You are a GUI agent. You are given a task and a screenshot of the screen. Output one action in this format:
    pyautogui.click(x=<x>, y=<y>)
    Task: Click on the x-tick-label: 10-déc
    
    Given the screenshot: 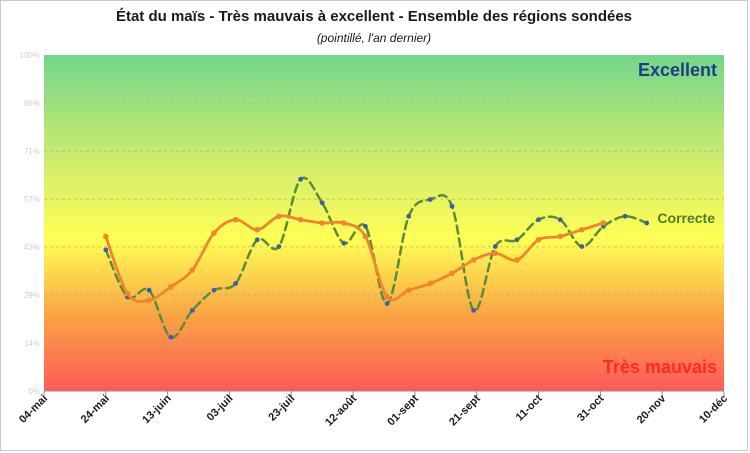 What is the action you would take?
    pyautogui.click(x=713, y=409)
    